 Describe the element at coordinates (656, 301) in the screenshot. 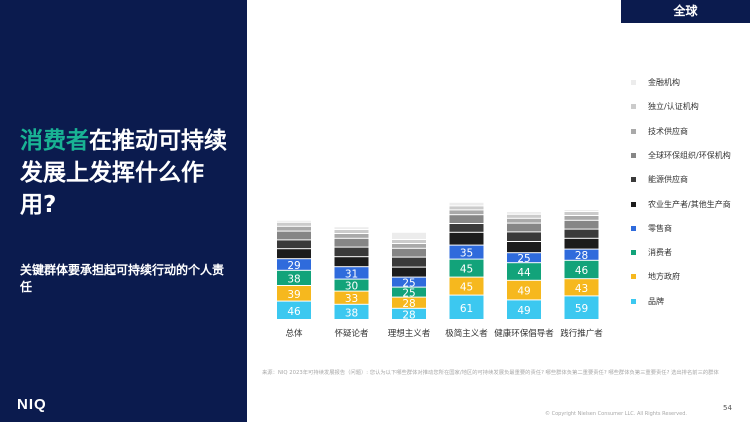

I see `legend-label: 品牌` at that location.